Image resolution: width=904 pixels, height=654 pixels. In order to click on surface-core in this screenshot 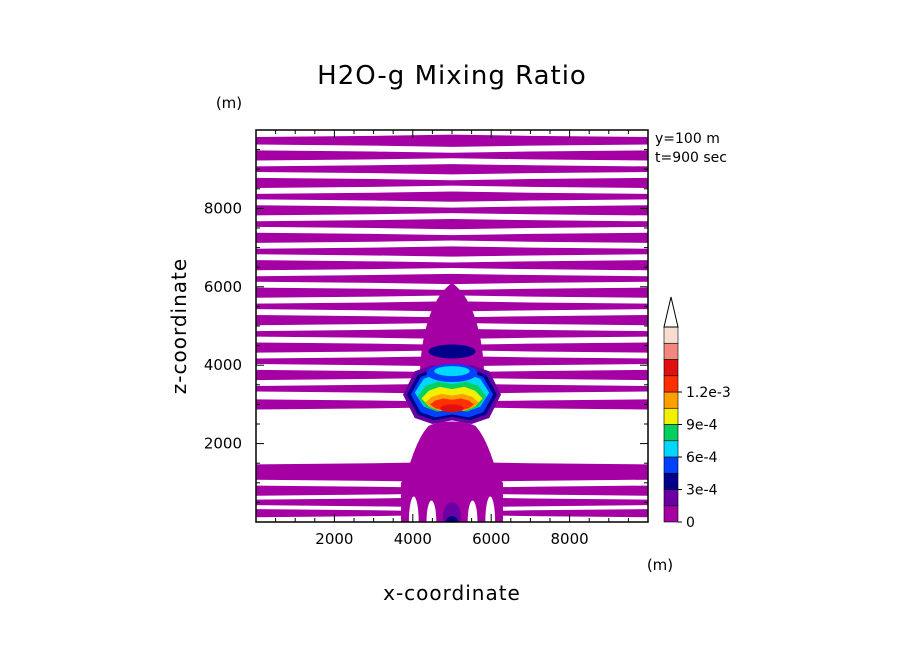, I will do `click(452, 512)`.